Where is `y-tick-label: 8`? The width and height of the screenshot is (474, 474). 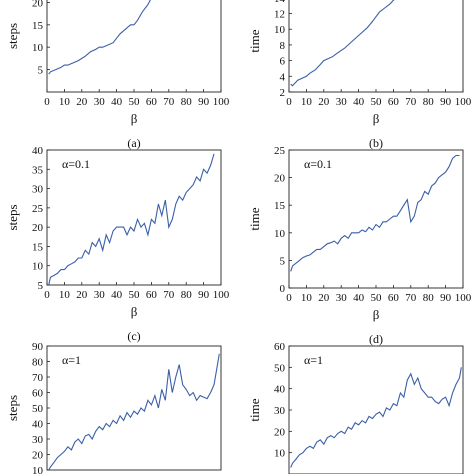
y-tick-label: 8 is located at coordinates (283, 46).